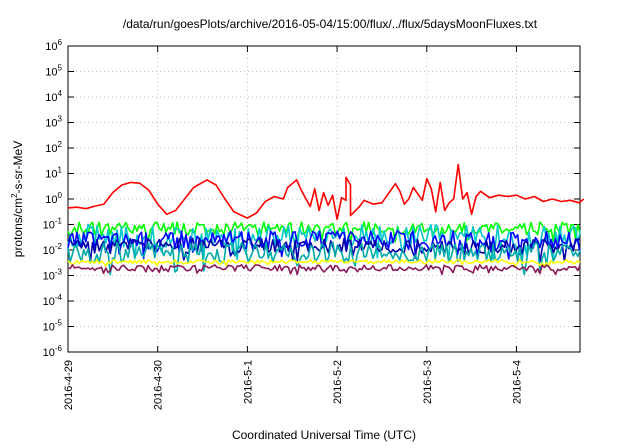 This screenshot has height=448, width=640. Describe the element at coordinates (53, 45) in the screenshot. I see `y-tick-label: 10⁶` at that location.